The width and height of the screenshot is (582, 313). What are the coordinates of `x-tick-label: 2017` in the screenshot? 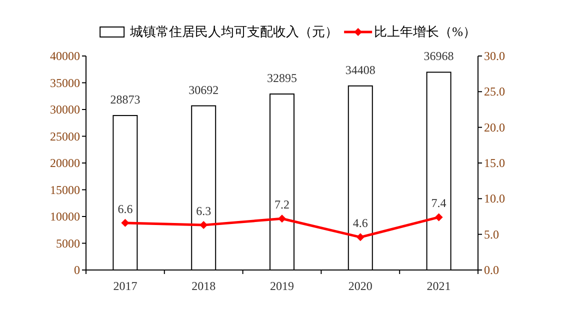 It's located at (125, 286).